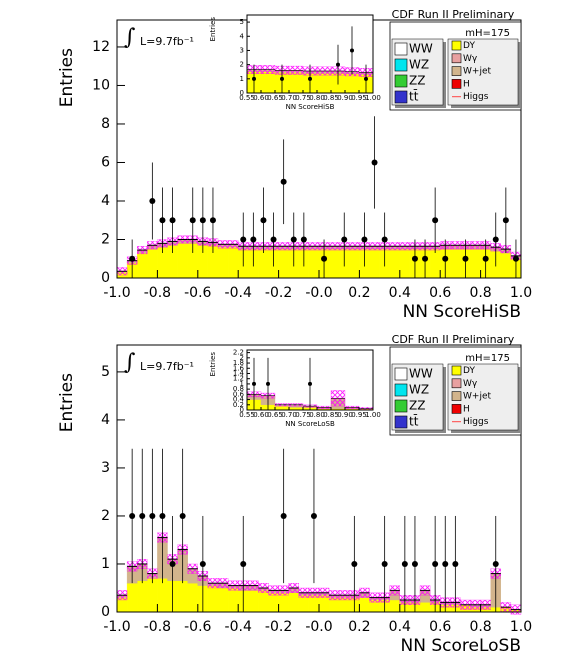 The width and height of the screenshot is (567, 667). What do you see at coordinates (239, 400) in the screenshot?
I see `y-tick-label: 0.4` at bounding box center [239, 400].